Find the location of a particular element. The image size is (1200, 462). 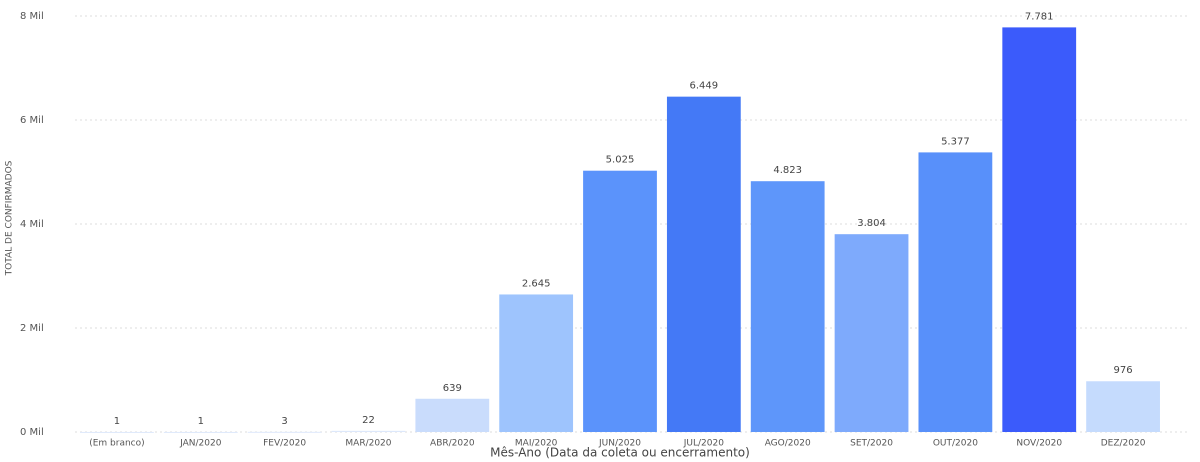

value-label: 4.823 is located at coordinates (787, 170).